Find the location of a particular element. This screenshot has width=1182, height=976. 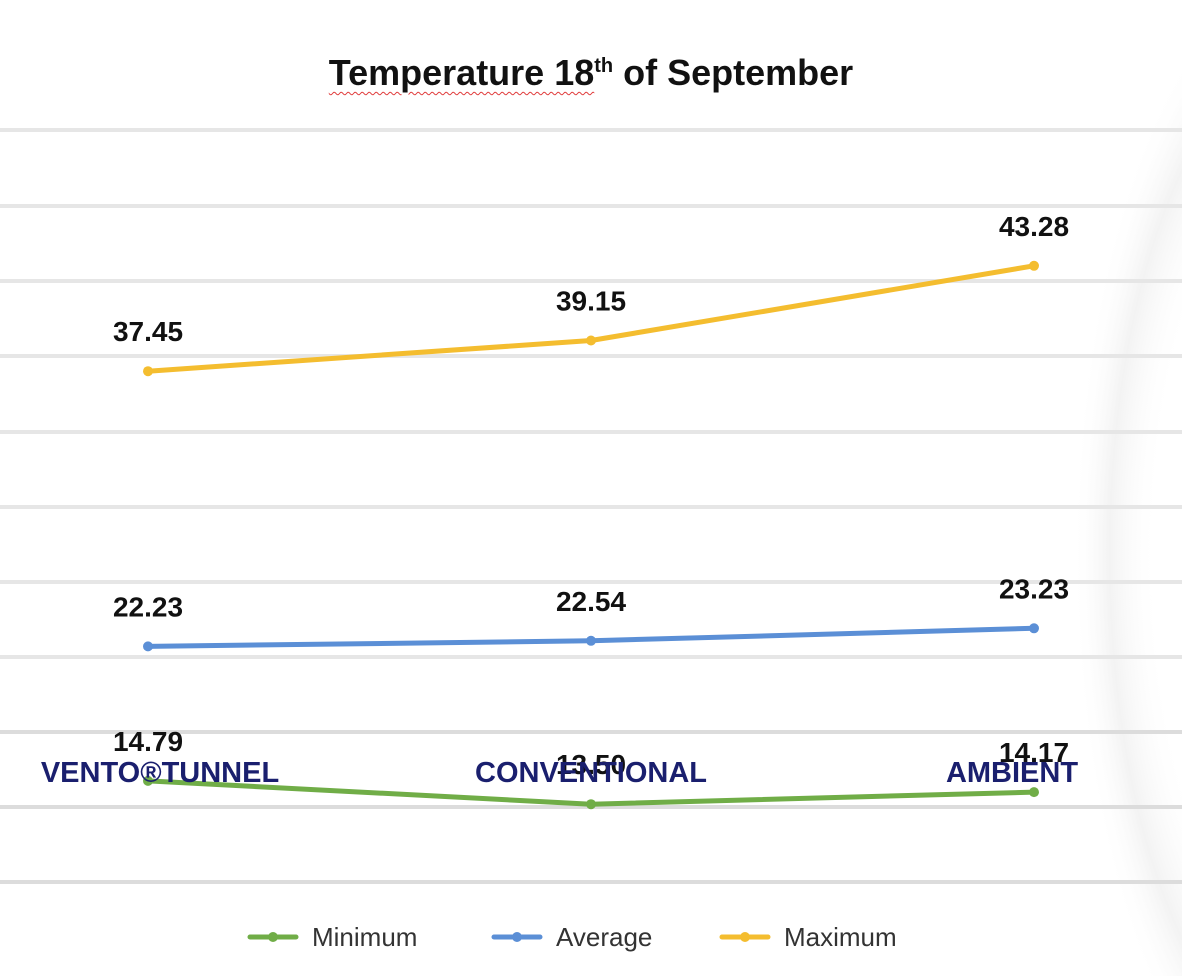

legend-item-average: Average is located at coordinates (571, 937).